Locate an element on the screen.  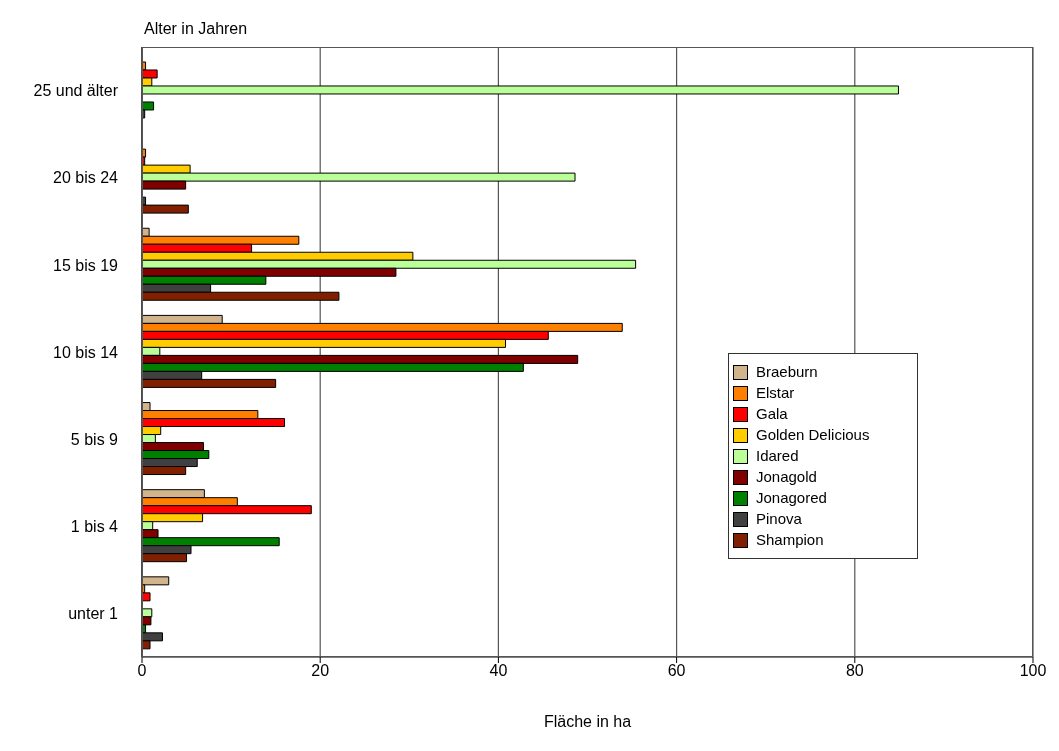
legend-label: Jonagold is located at coordinates (786, 477).